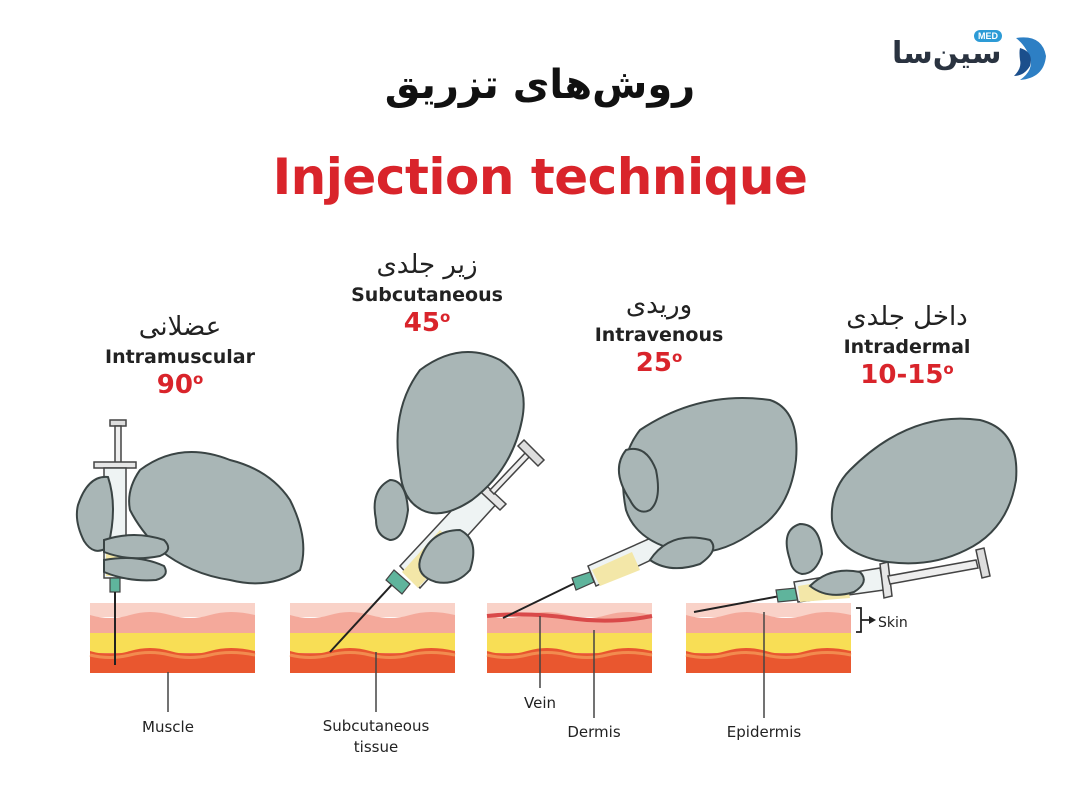 This screenshot has height=800, width=1080. I want to click on technique-subcutaneous: زیر جلدی Subcutaneous 45o, so click(427, 294).